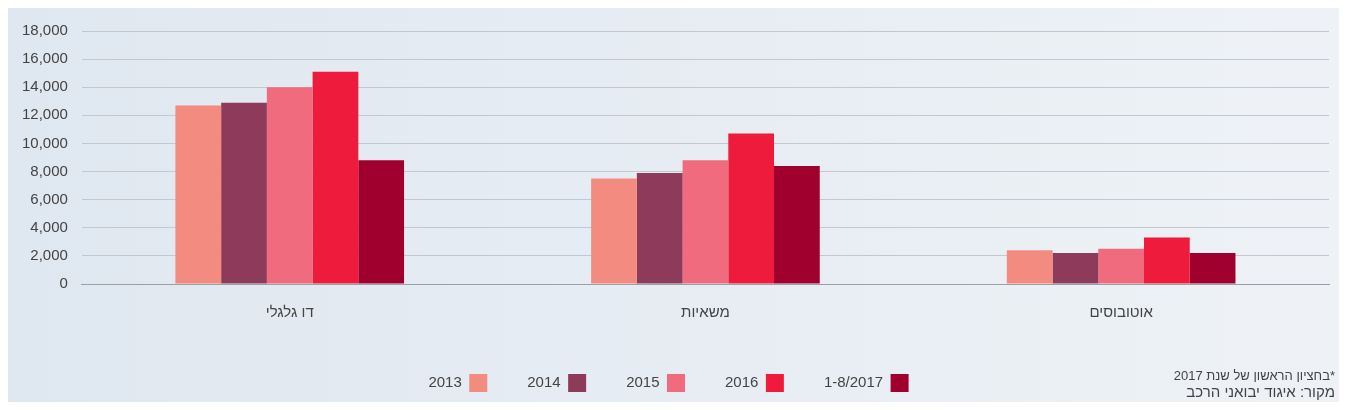 This screenshot has height=410, width=1347. I want to click on legend-label: 2016, so click(742, 382).